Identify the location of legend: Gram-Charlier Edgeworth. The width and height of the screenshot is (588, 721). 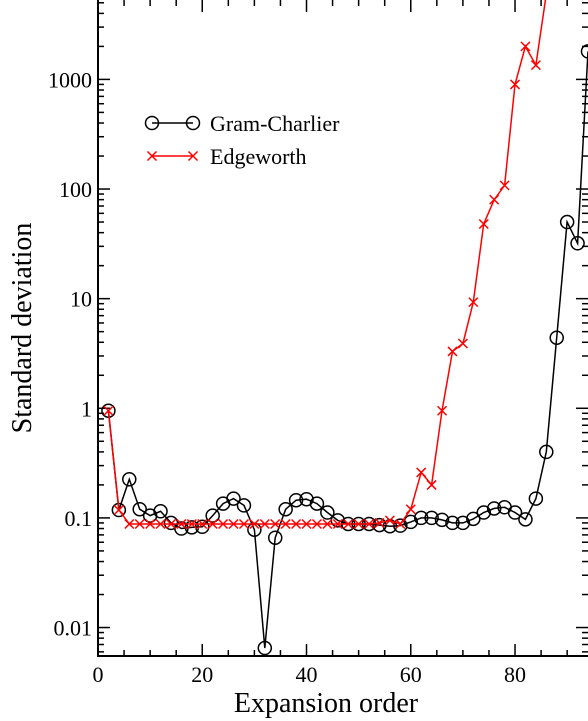
(242, 140).